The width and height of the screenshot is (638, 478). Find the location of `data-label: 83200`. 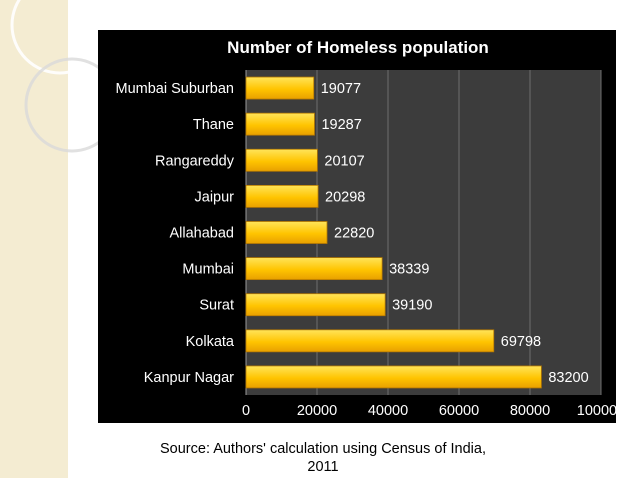

data-label: 83200 is located at coordinates (568, 378).